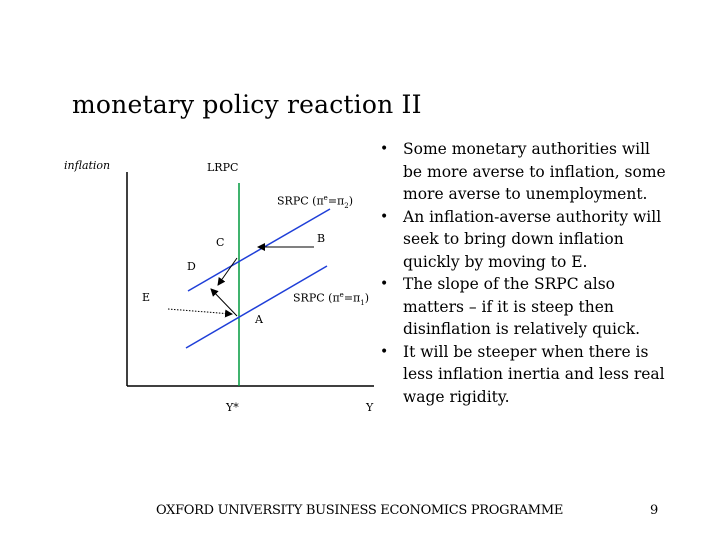 The width and height of the screenshot is (720, 540). I want to click on point-d-label: D, so click(191, 266).